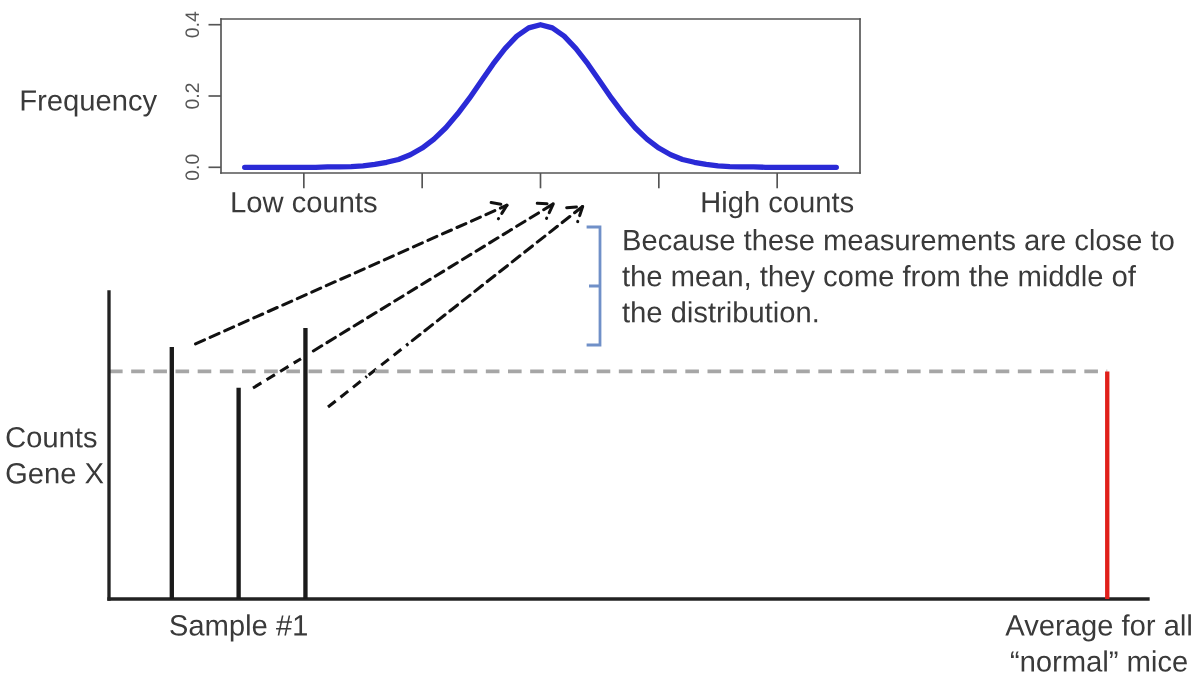 The image size is (1201, 691). I want to click on text: Because these measurements are close to the mean, they come from the middle of the distribution., so click(898, 276).